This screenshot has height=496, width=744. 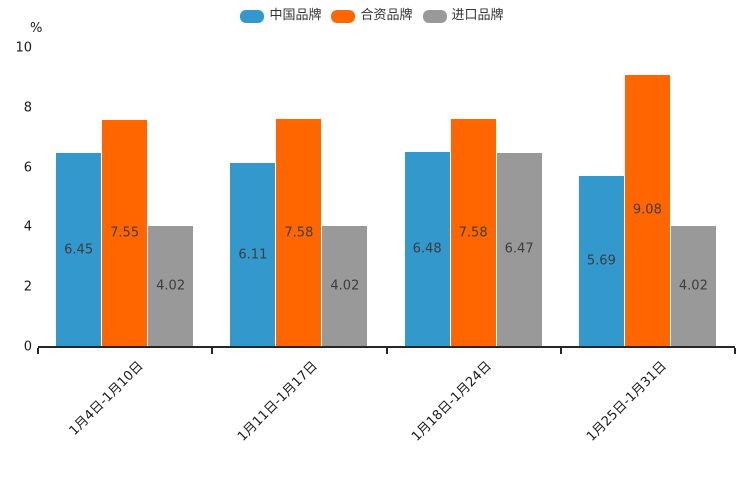 I want to click on y-axis-tick-label: 10, so click(x=23, y=48).